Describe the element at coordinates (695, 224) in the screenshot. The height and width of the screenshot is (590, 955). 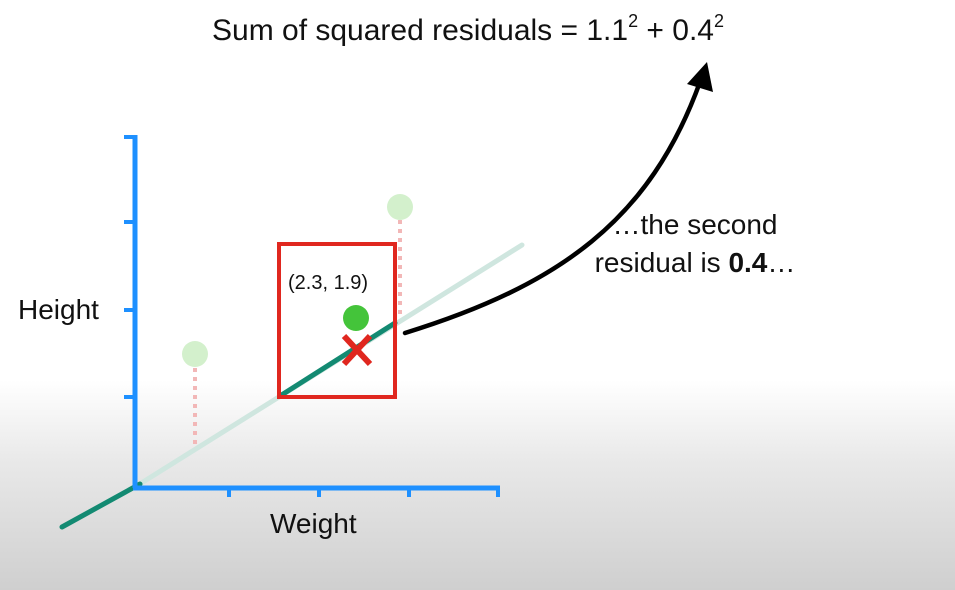
I see `caption-line-1: …the second` at that location.